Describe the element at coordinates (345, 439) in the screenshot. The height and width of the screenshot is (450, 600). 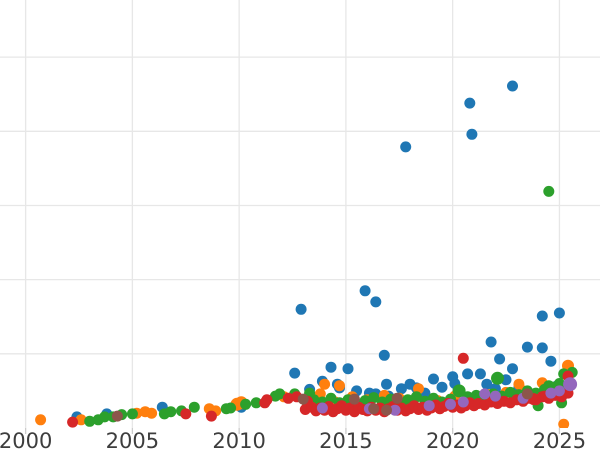
I see `x-tick-label: 2015` at that location.